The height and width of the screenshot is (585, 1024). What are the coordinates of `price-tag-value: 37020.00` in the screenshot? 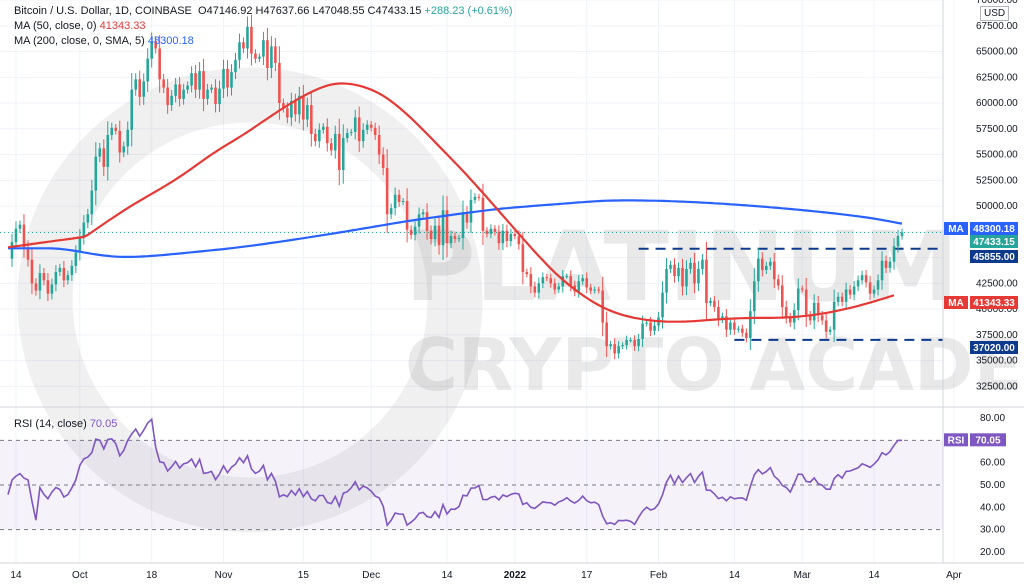 It's located at (994, 348).